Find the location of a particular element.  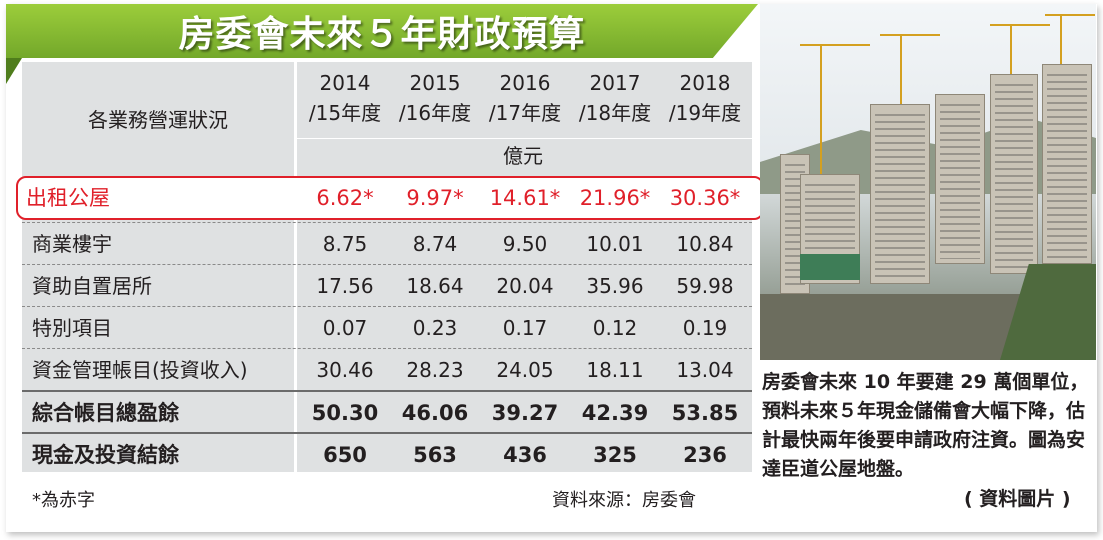

data-source: 資料來源：房委會 is located at coordinates (624, 500).